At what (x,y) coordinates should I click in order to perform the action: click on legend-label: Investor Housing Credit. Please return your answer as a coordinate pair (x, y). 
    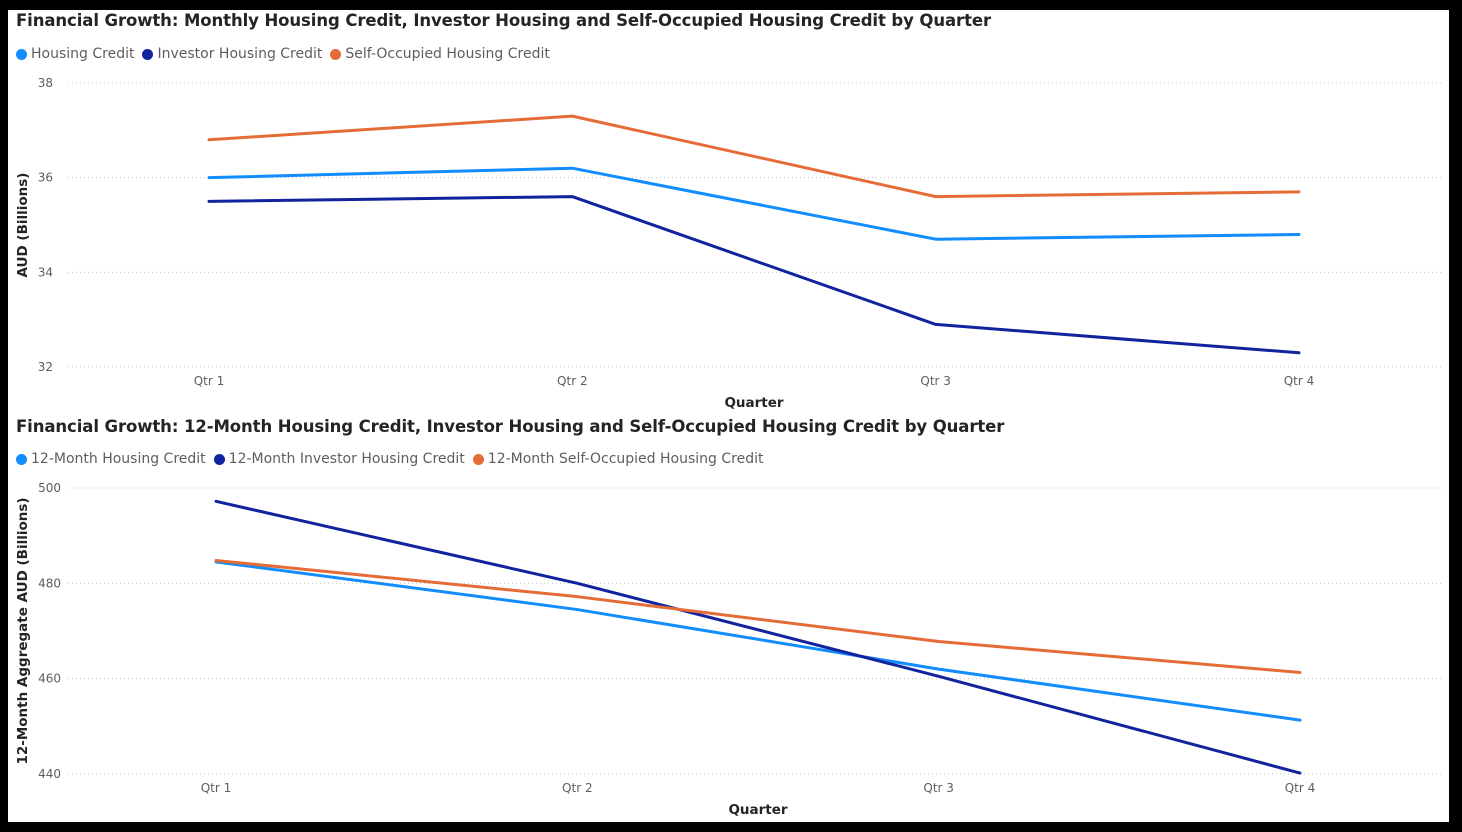
    Looking at the image, I should click on (240, 54).